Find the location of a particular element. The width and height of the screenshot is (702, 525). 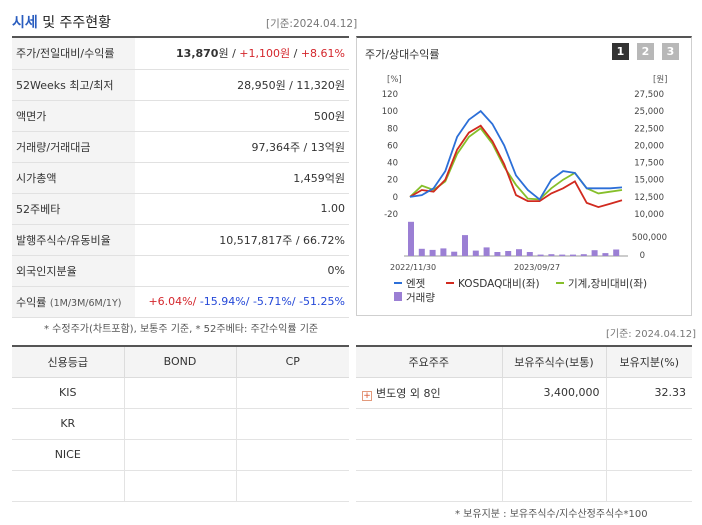

footnote-price: * 수정주가(차트포함), 보통주 기준, * 52주베타: 주간수익률 기준 is located at coordinates (181, 329).